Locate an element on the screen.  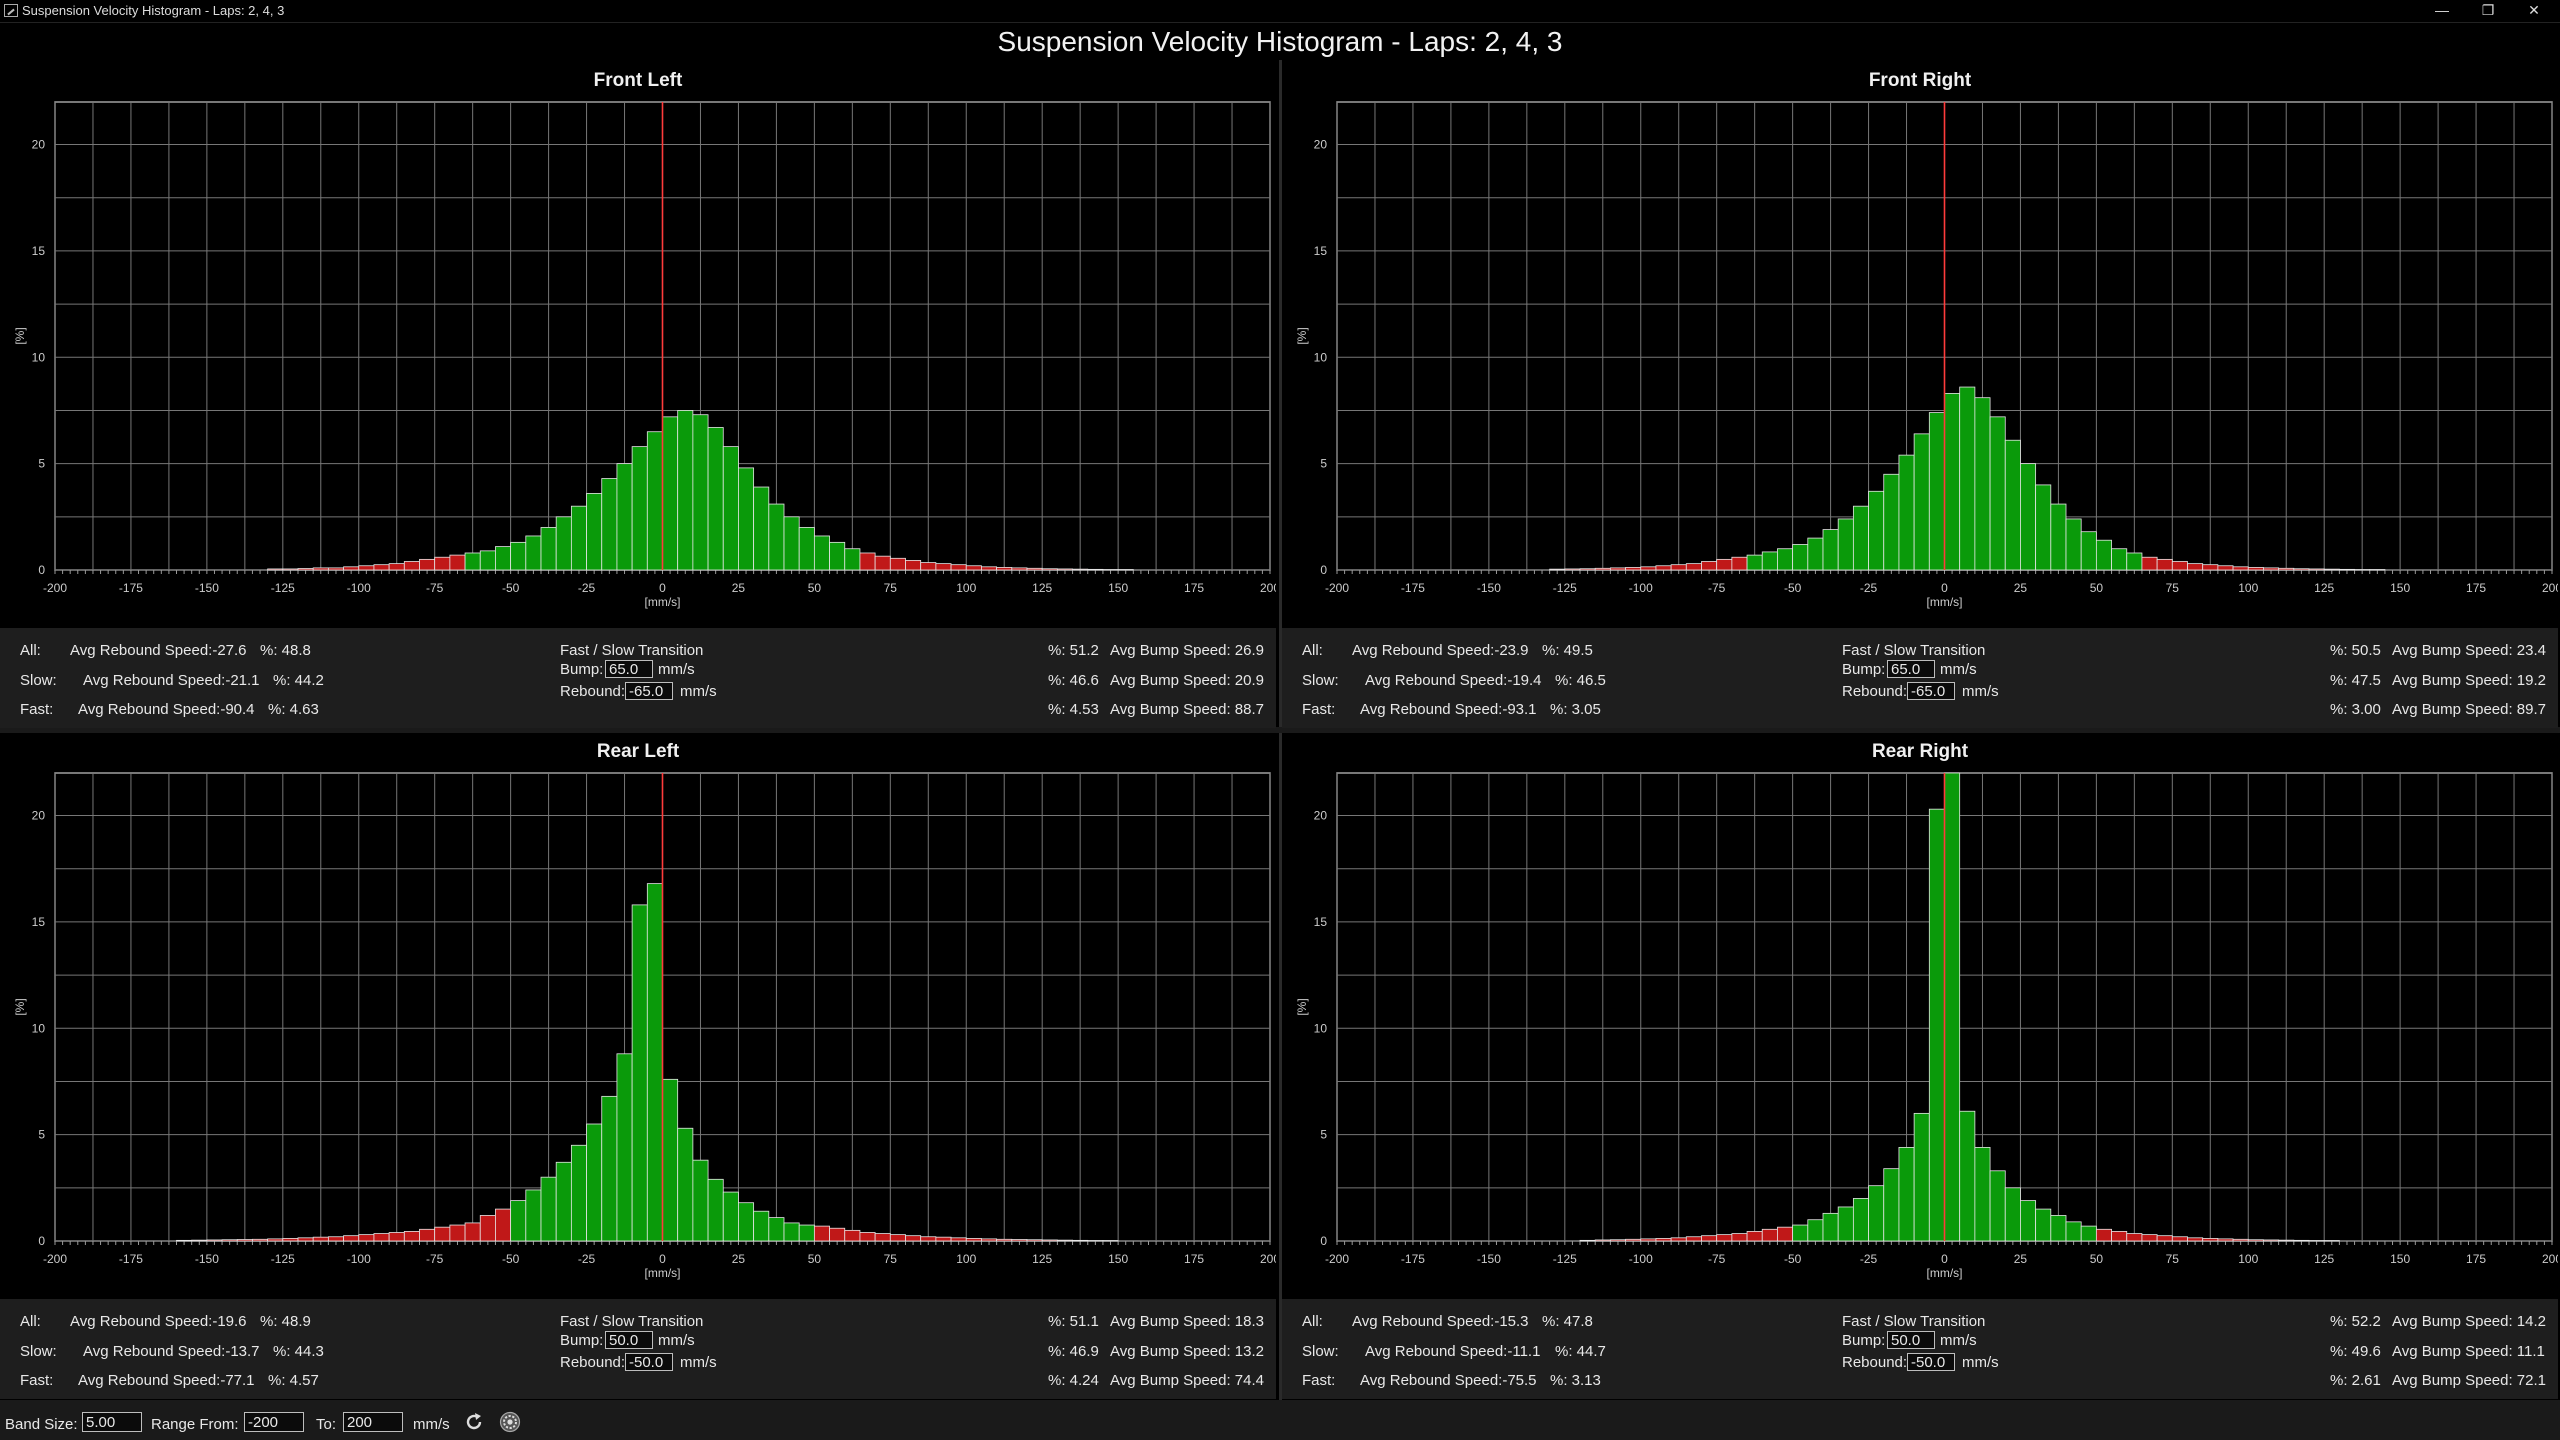
rebound-percent-slow: %: 44.7 is located at coordinates (1580, 1351).